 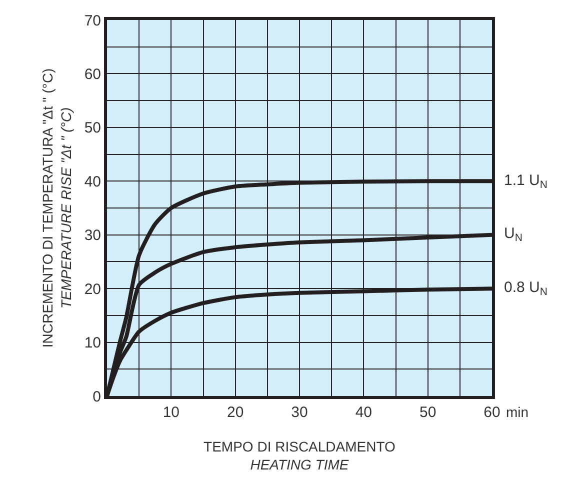 I want to click on series-label: U$_{N}$, so click(x=513, y=234).